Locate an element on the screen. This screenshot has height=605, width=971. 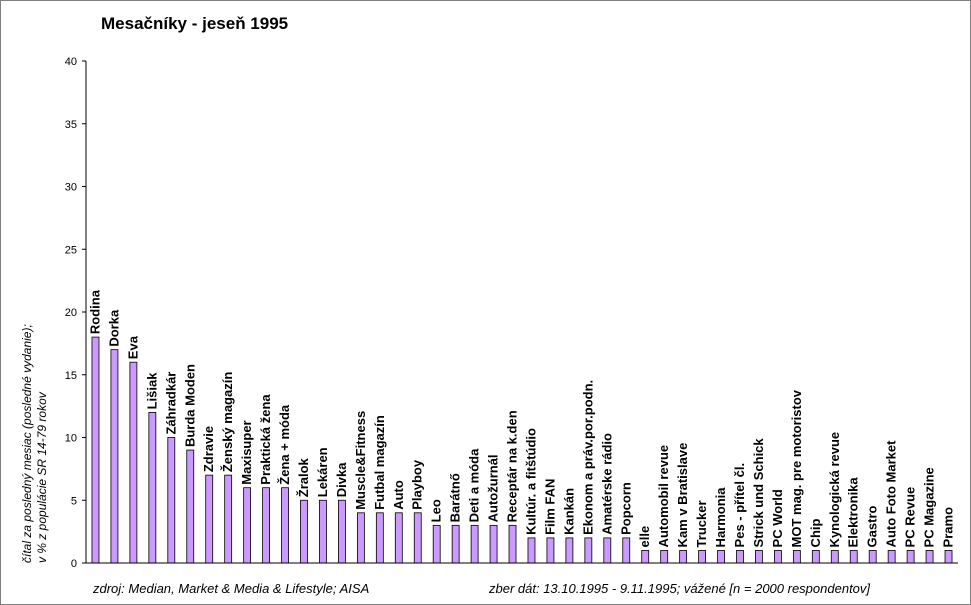
bar-label: Elektronika is located at coordinates (853, 512).